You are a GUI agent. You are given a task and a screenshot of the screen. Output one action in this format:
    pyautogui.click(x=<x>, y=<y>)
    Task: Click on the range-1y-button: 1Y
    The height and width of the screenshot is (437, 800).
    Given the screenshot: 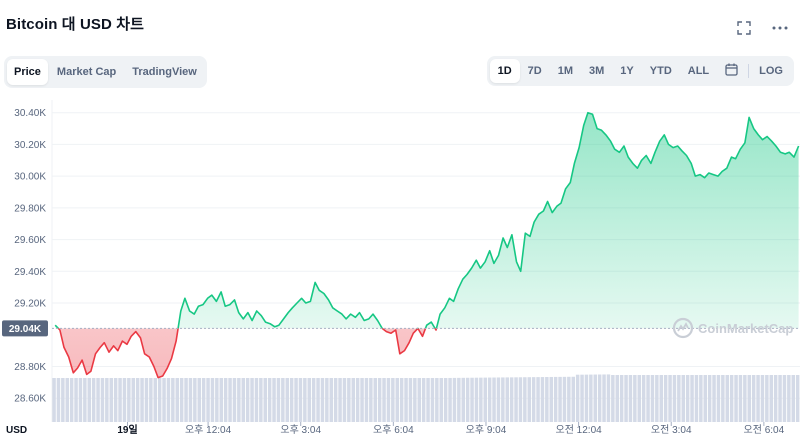 What is the action you would take?
    pyautogui.click(x=627, y=71)
    